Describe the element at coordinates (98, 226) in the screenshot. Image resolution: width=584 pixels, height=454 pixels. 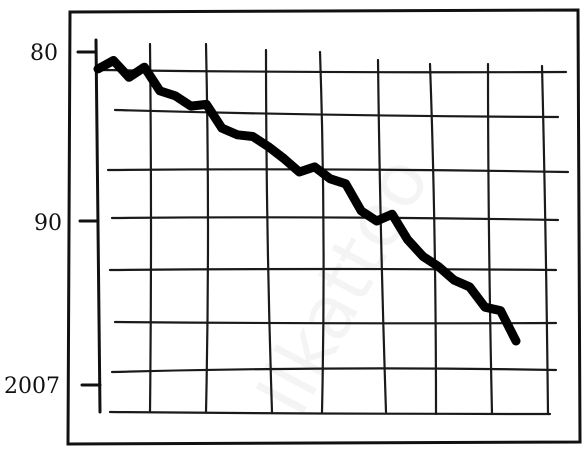
I see `y-axis` at that location.